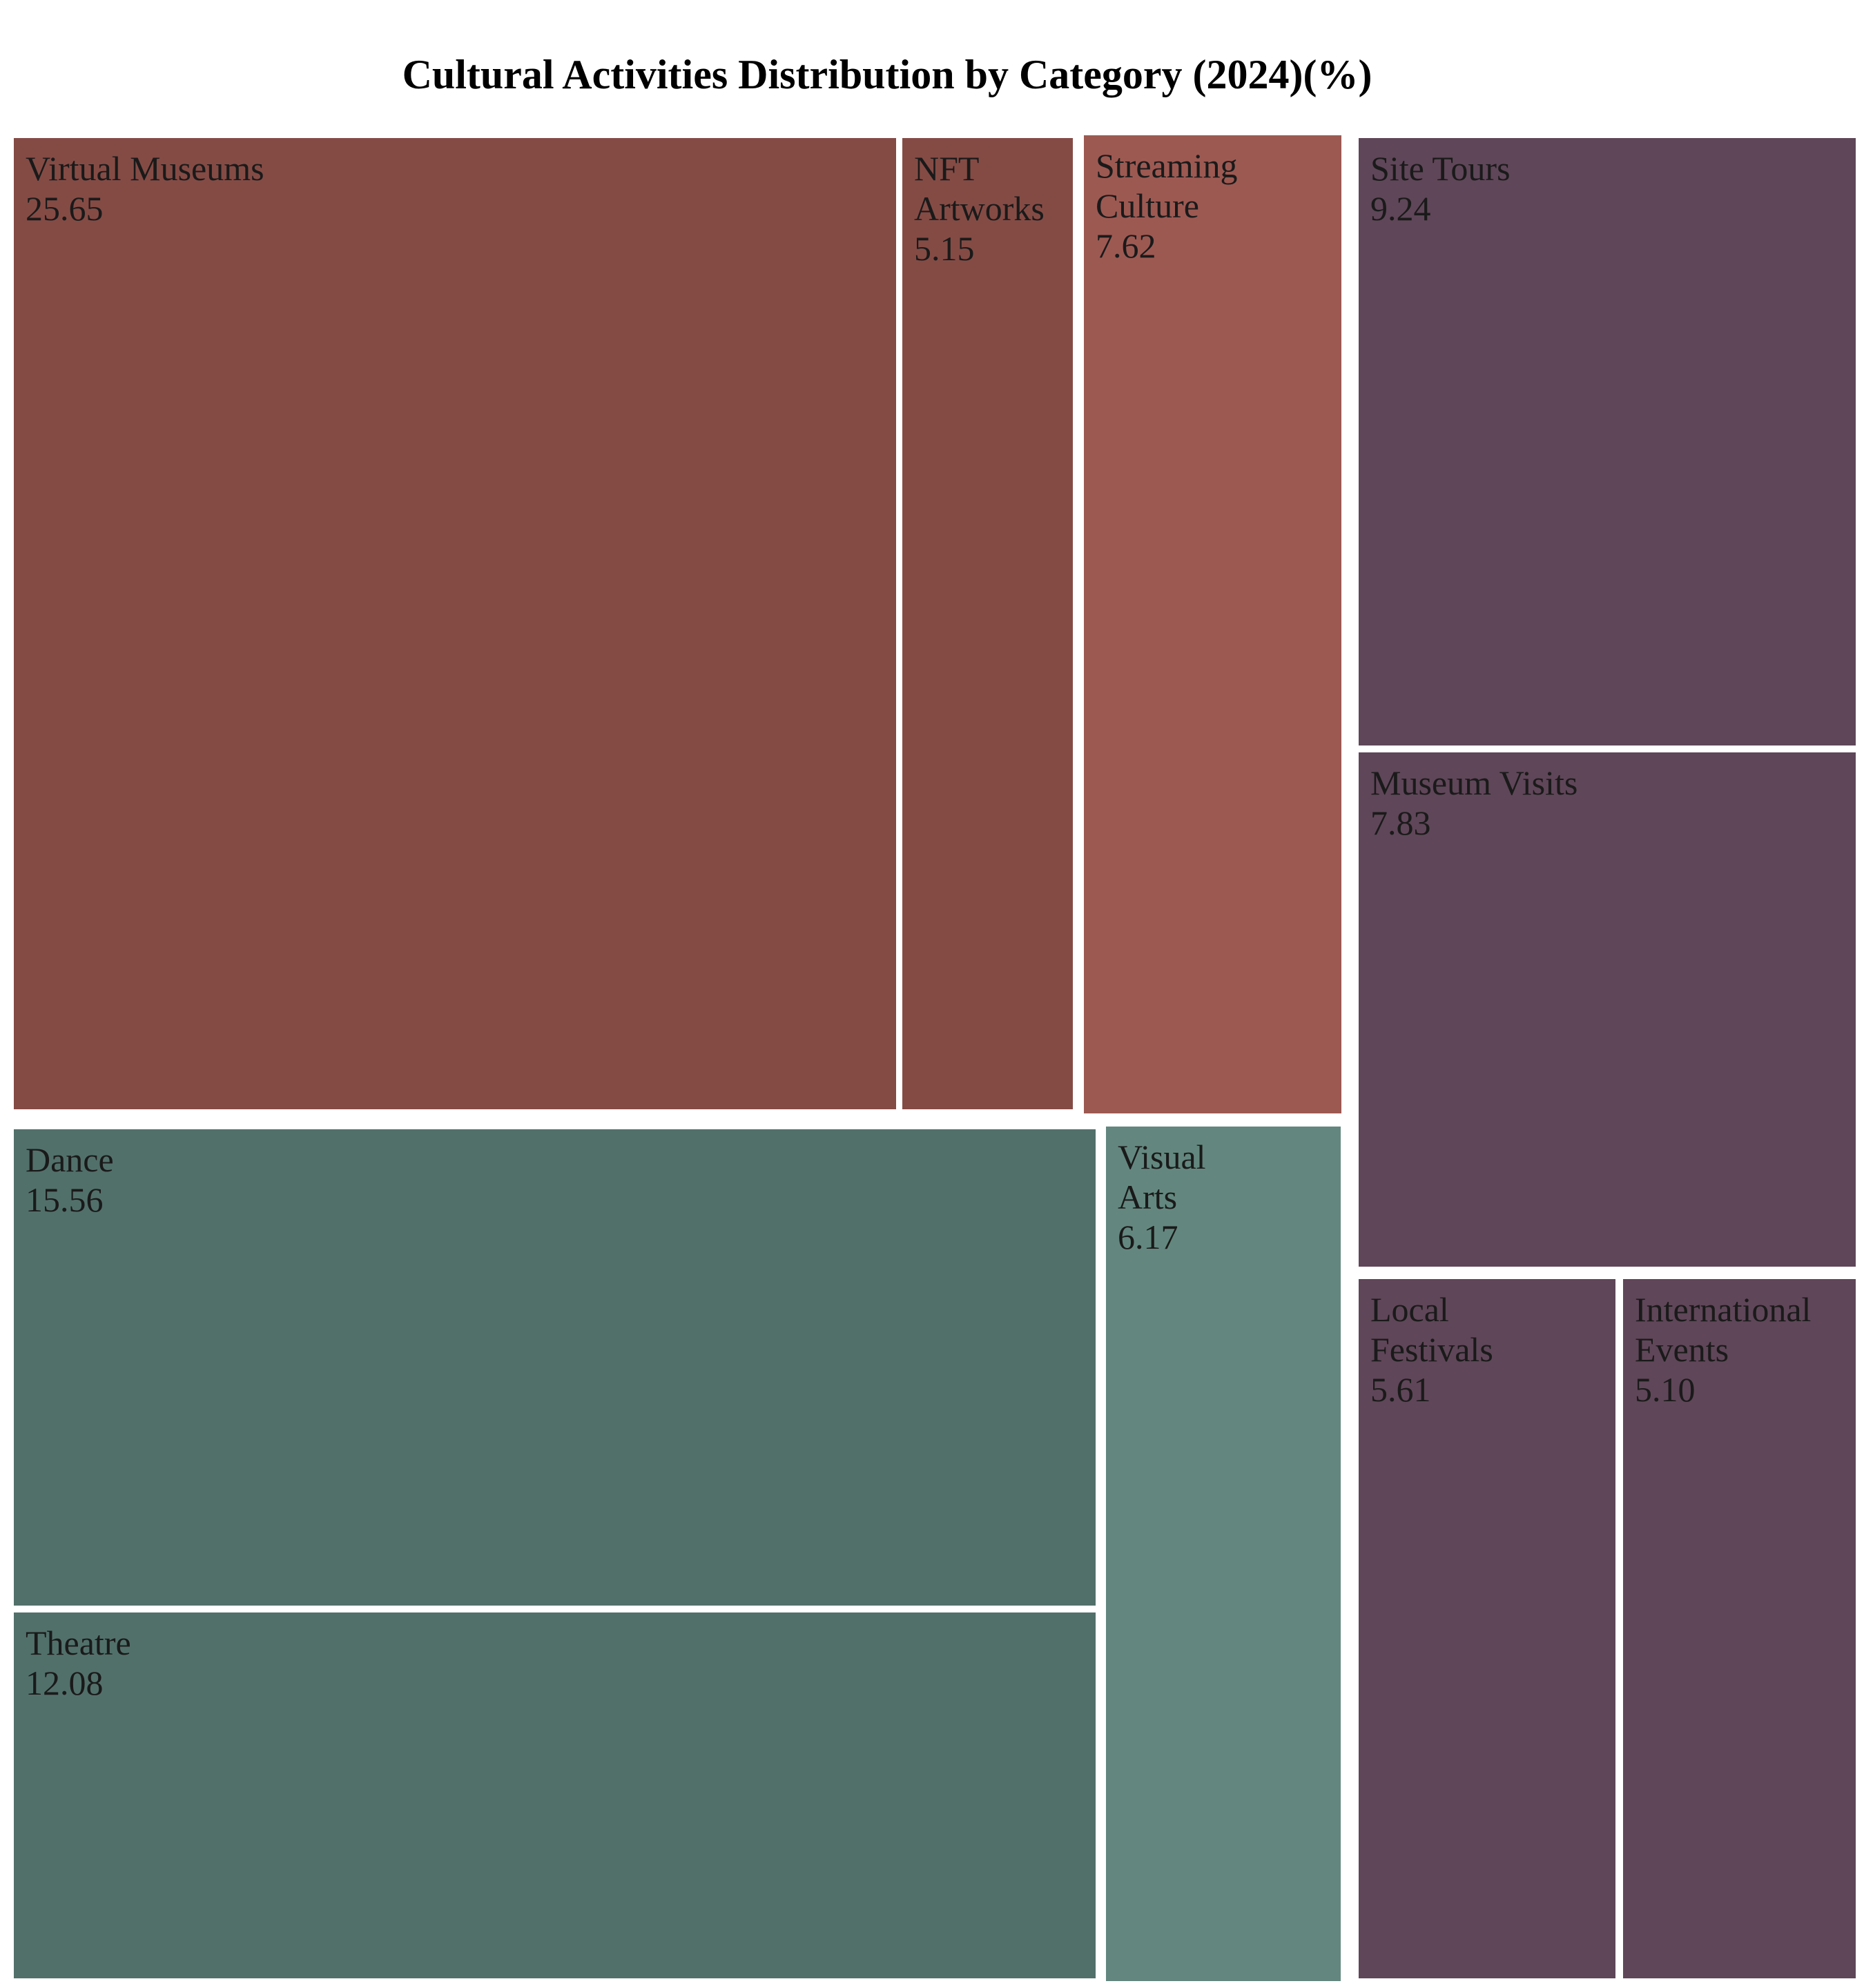  What do you see at coordinates (1723, 1309) in the screenshot?
I see `cell-label-international-events: International` at bounding box center [1723, 1309].